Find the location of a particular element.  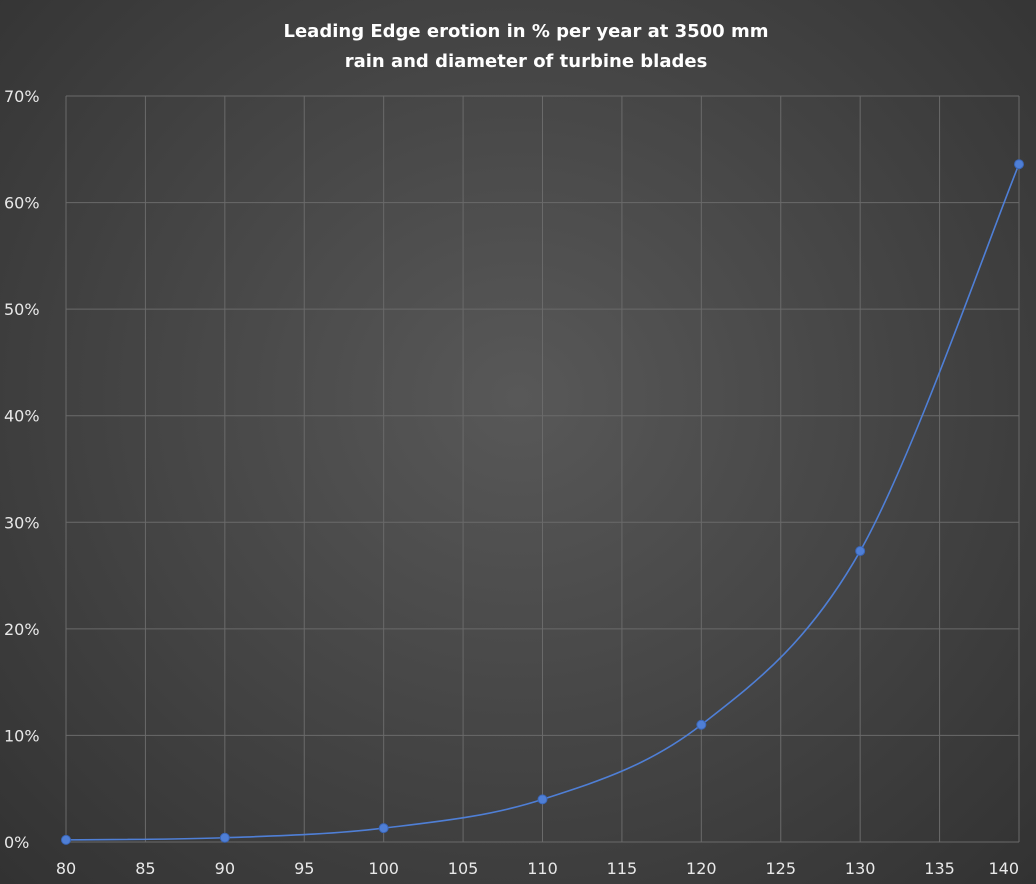

y-tick-label: 40% is located at coordinates (22, 416).